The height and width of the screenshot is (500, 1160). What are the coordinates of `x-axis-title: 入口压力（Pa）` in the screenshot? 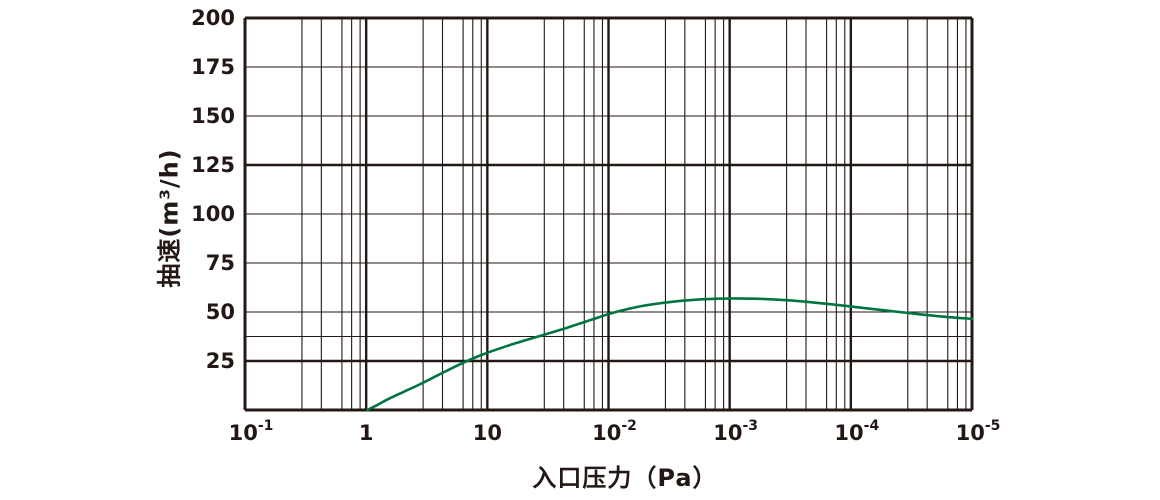 It's located at (625, 478).